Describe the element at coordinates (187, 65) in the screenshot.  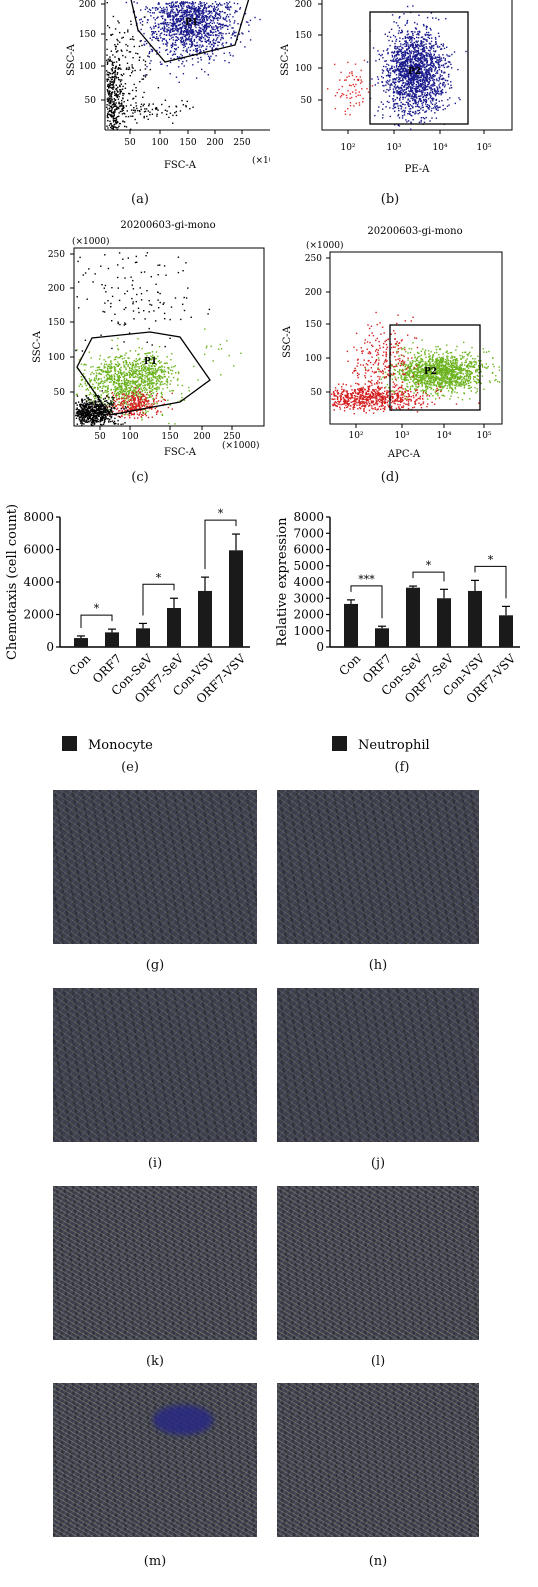
I see `plot-frame-a` at that location.